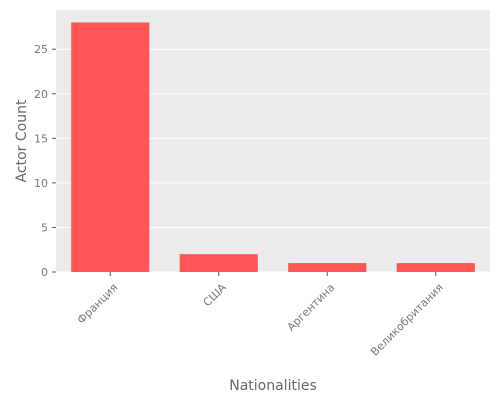  What do you see at coordinates (22, 140) in the screenshot?
I see `y-axis-label: Actor Count` at bounding box center [22, 140].